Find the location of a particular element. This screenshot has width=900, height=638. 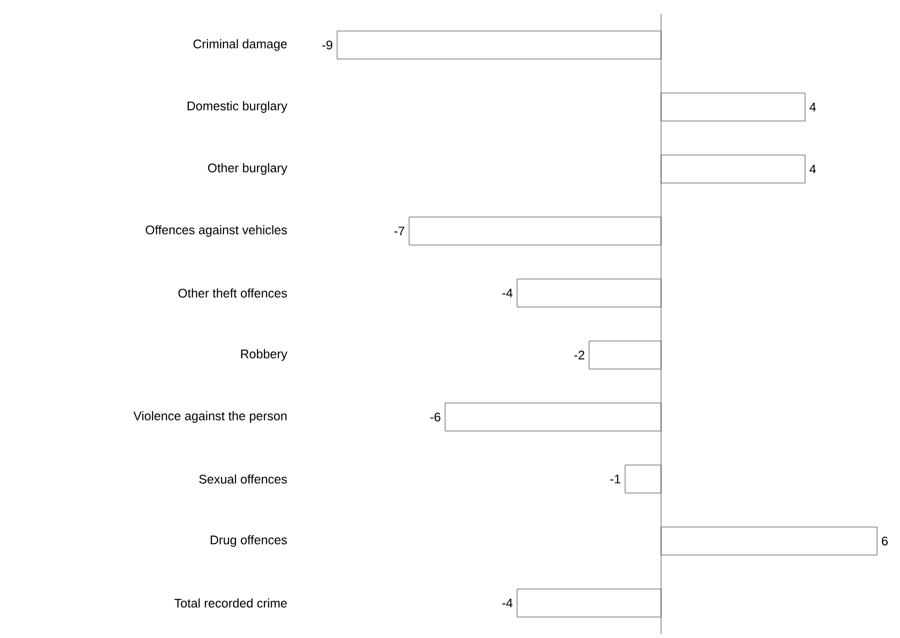

y-tick-label: Offences against vehicles is located at coordinates (216, 231).